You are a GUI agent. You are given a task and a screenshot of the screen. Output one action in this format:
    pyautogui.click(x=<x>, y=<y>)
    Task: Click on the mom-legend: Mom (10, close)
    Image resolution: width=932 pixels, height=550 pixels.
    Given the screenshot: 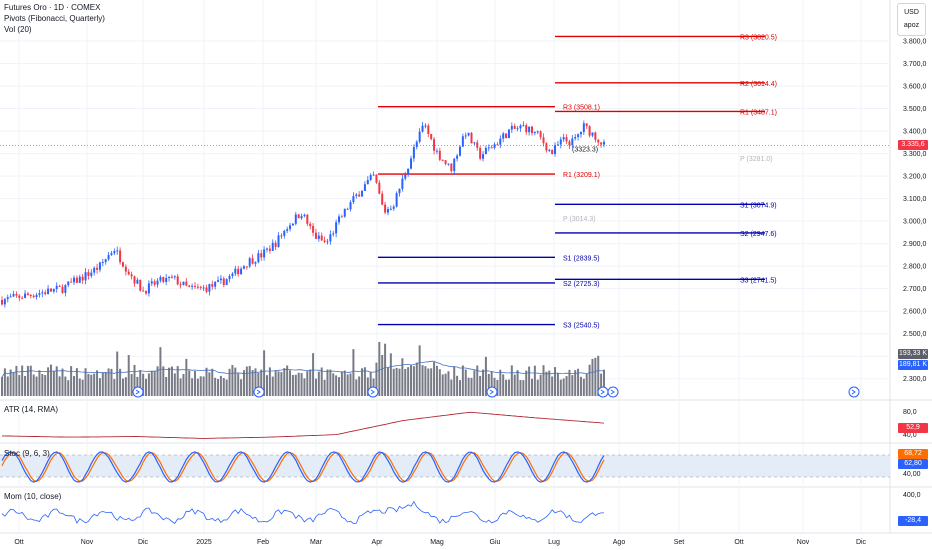 What is the action you would take?
    pyautogui.click(x=33, y=496)
    